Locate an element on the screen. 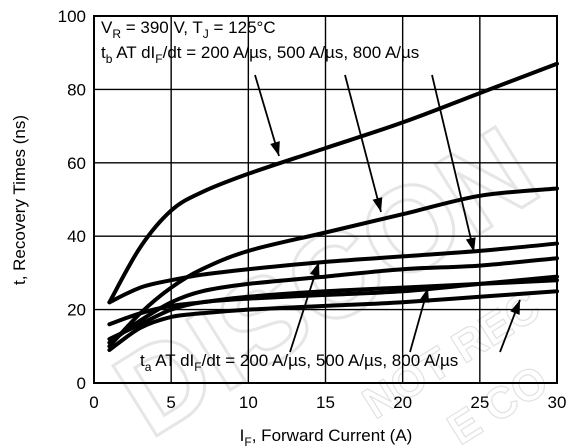  y-tick-label: 20 is located at coordinates (76, 310).